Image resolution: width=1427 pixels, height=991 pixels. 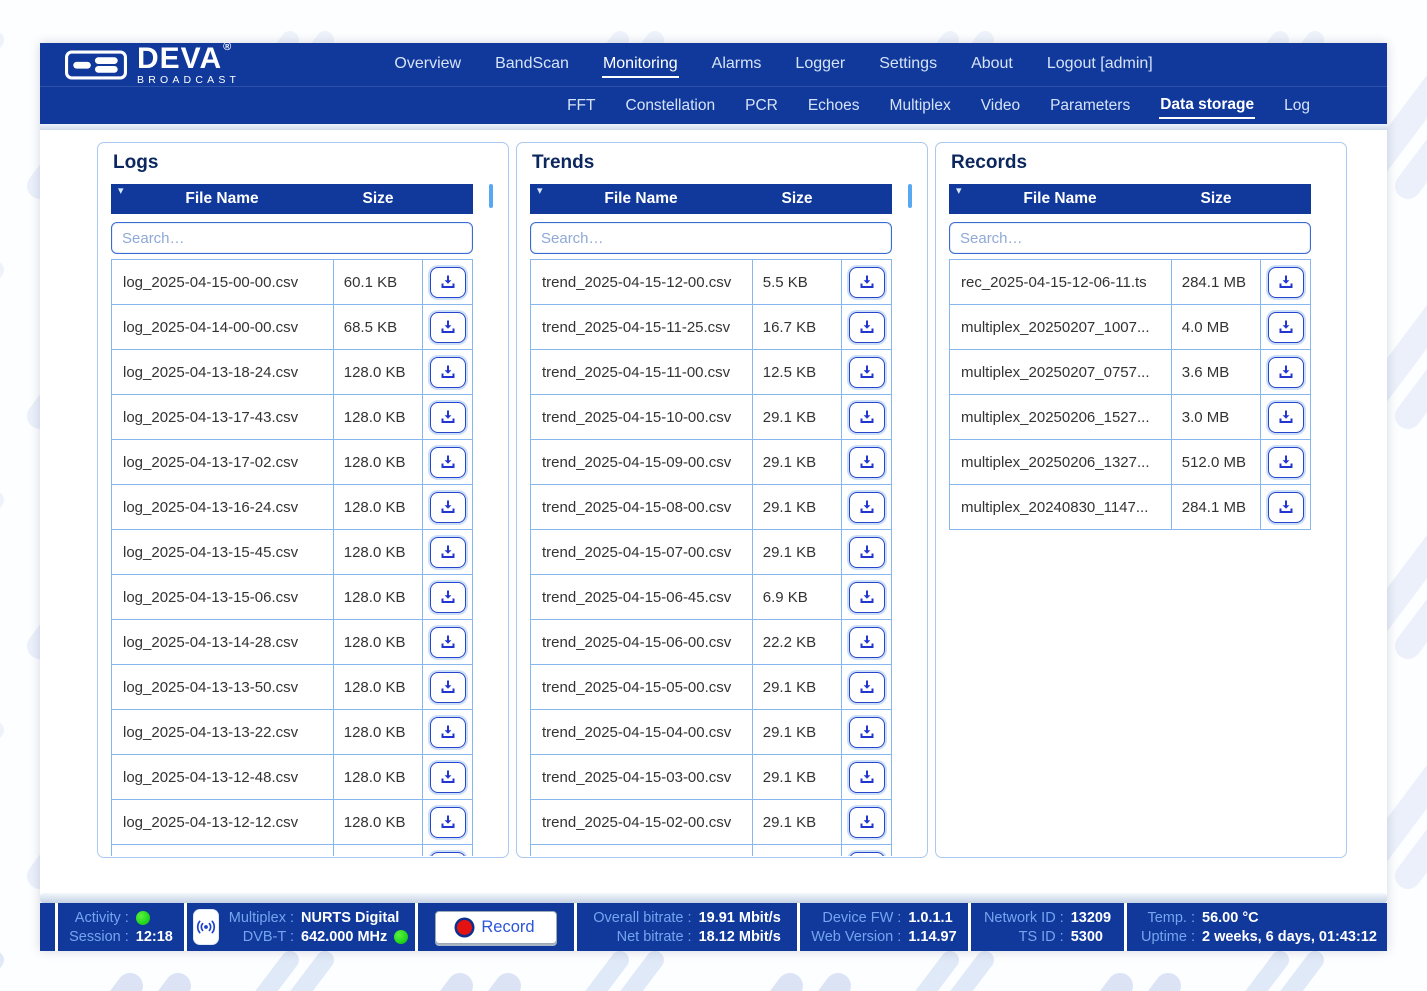 What do you see at coordinates (1215, 507) in the screenshot?
I see `file-size-cell: 284.1 MB` at bounding box center [1215, 507].